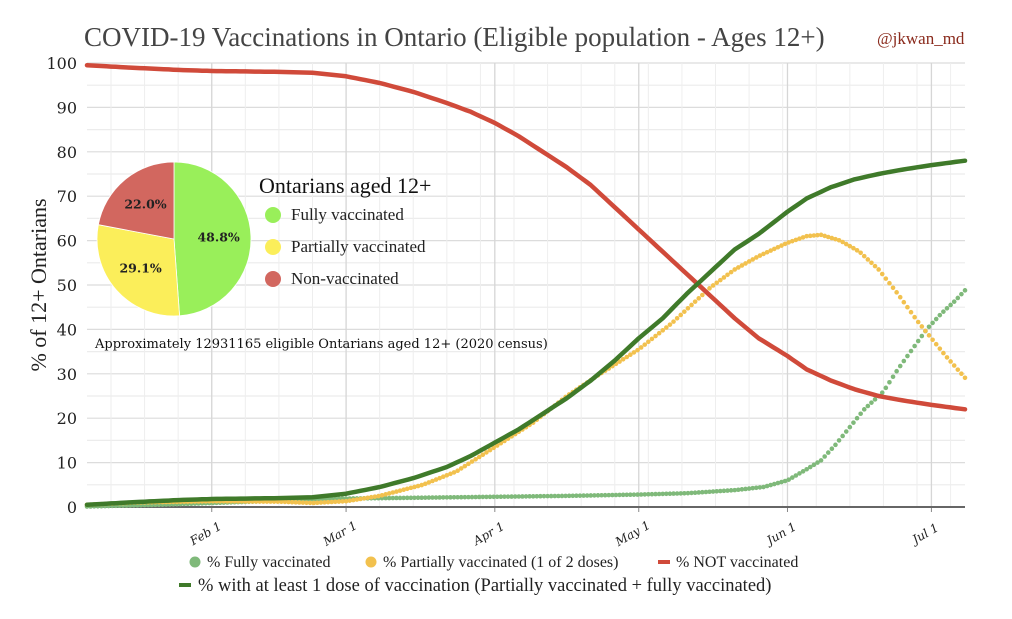 Image resolution: width=1012 pixels, height=619 pixels. I want to click on x-tick-label: Mar 1, so click(340, 533).